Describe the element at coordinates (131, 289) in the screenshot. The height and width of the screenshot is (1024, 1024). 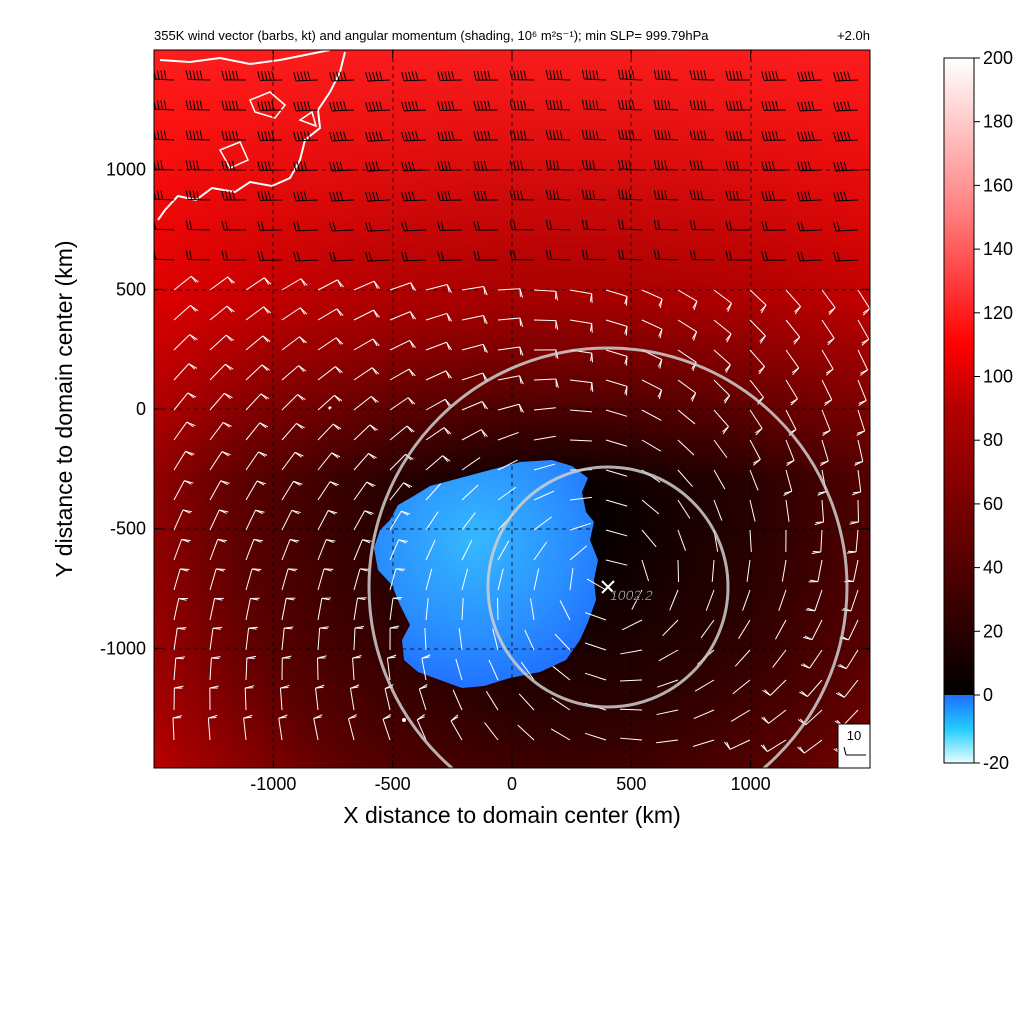
I see `y-tick-label: 500` at that location.